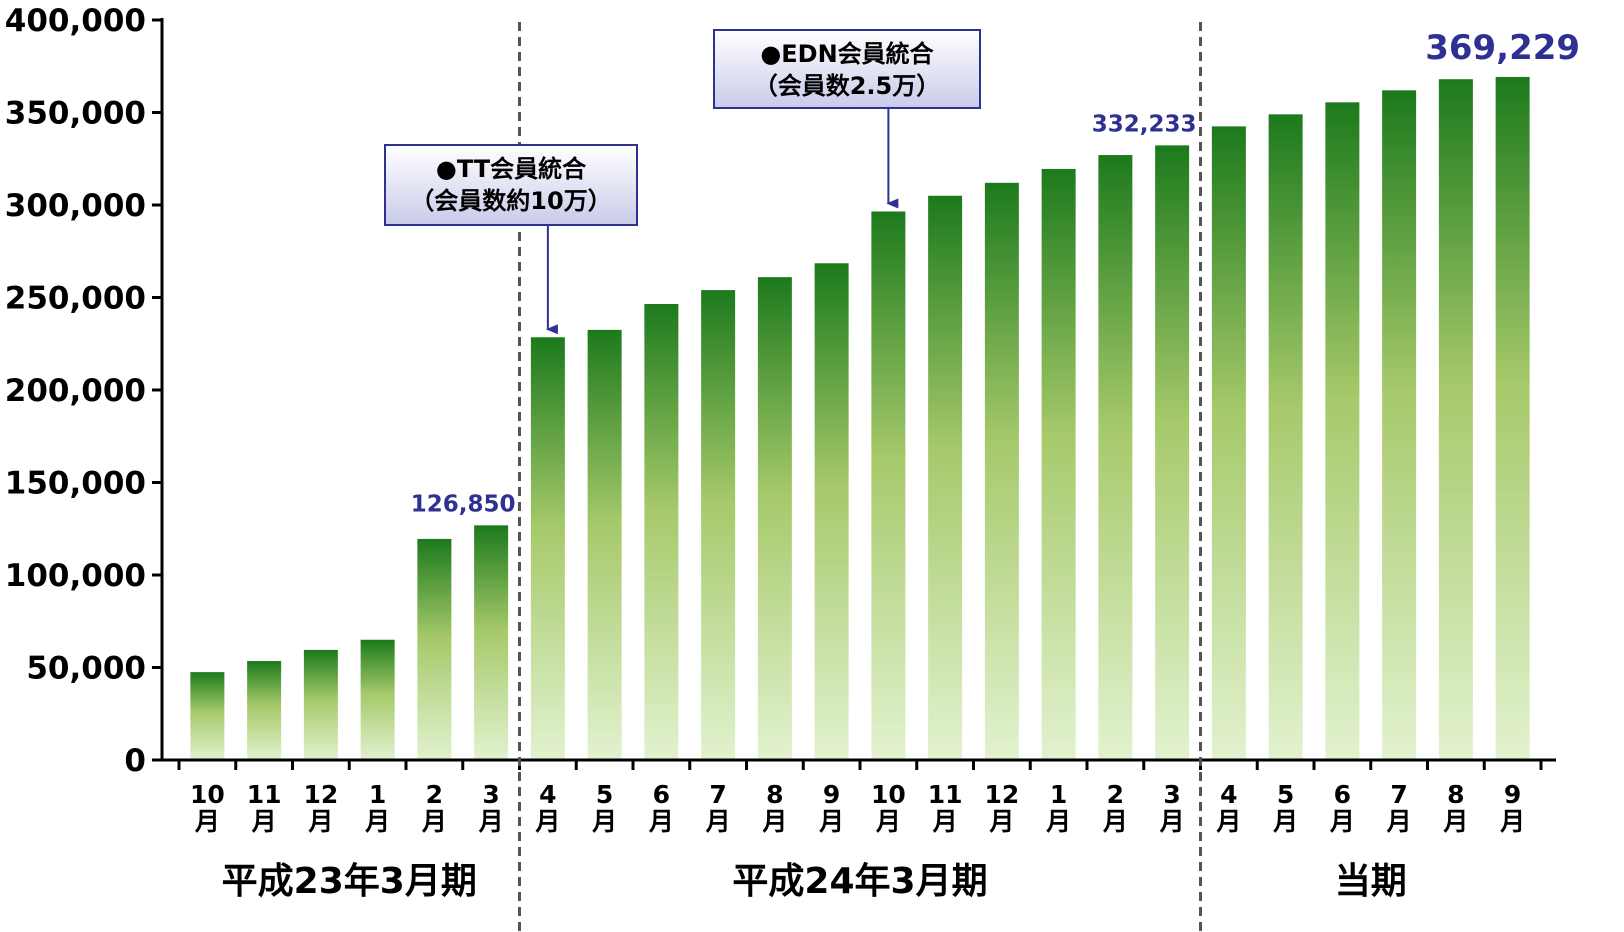 The image size is (1624, 932). Describe the element at coordinates (75, 21) in the screenshot. I see `y-tick-label: 400,000` at that location.